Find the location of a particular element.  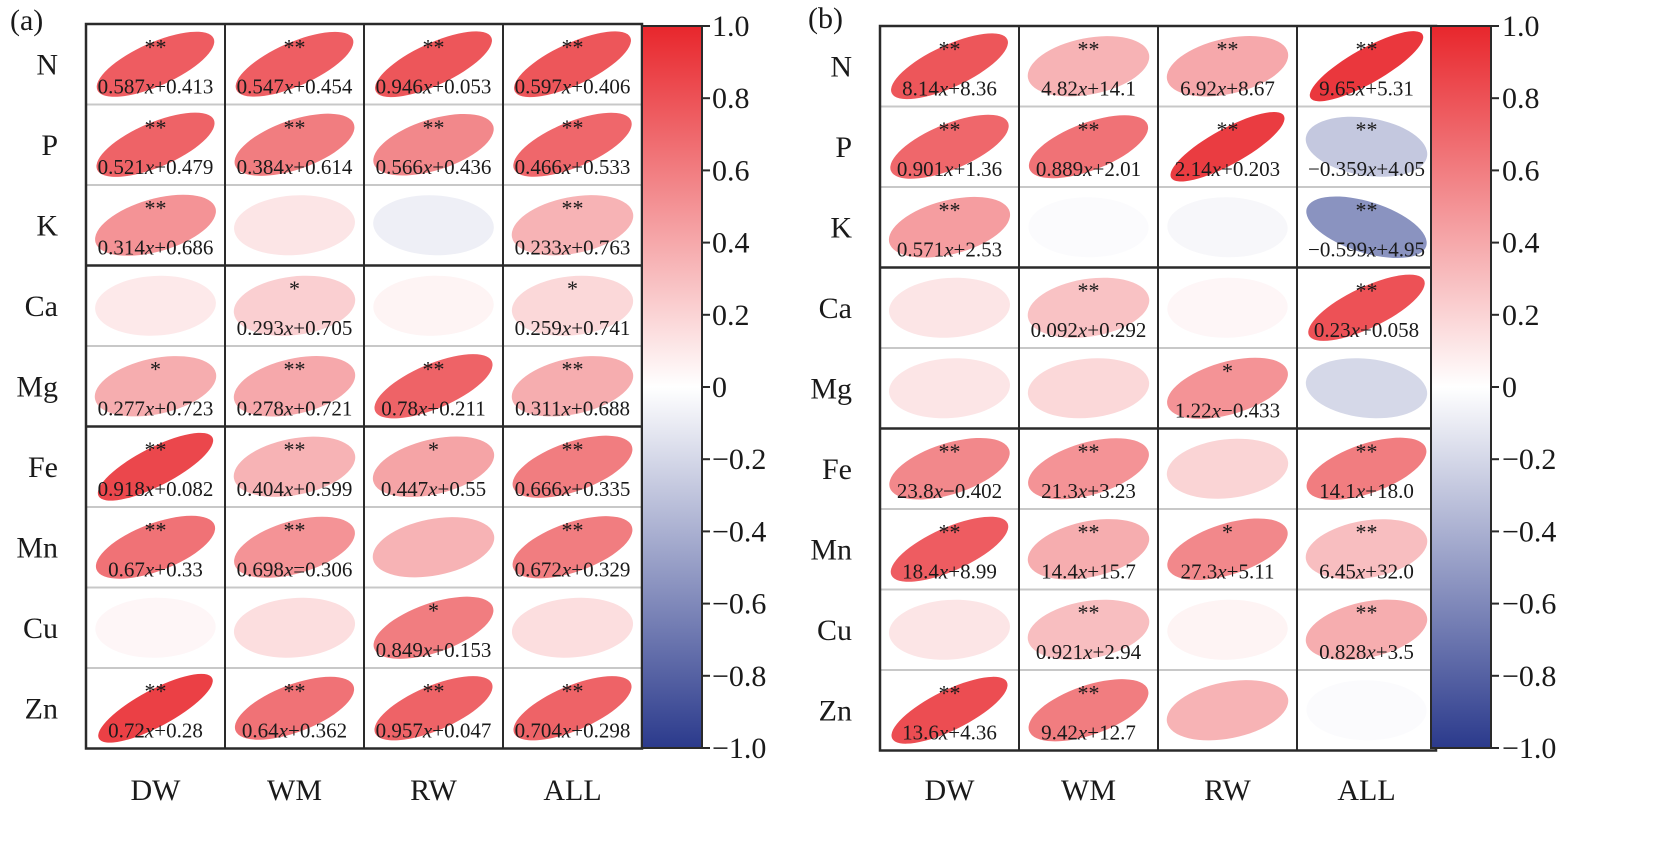

regression-equation: 2.14x+0.203 is located at coordinates (1227, 169).